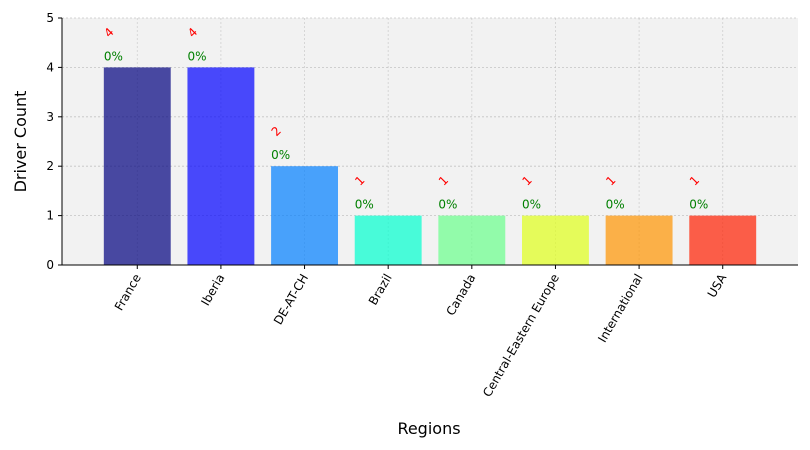 The width and height of the screenshot is (810, 450). Describe the element at coordinates (555, 240) in the screenshot. I see `bar-central-eastern-europe` at that location.